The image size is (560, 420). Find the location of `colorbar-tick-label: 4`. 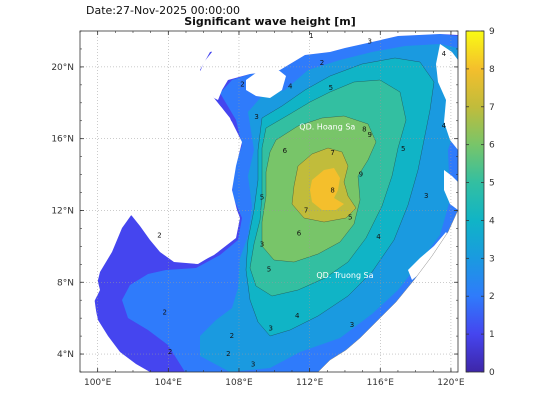

colorbar-tick-label: 4 is located at coordinates (492, 221).